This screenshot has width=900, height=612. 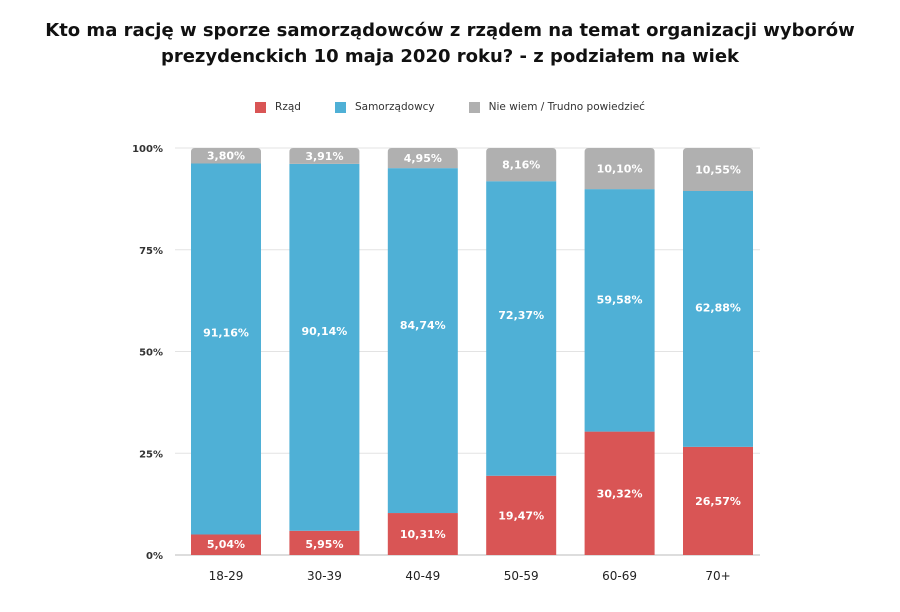 What do you see at coordinates (394, 107) in the screenshot?
I see `legend-label-samorzadowcy: Samorządowcy` at bounding box center [394, 107].